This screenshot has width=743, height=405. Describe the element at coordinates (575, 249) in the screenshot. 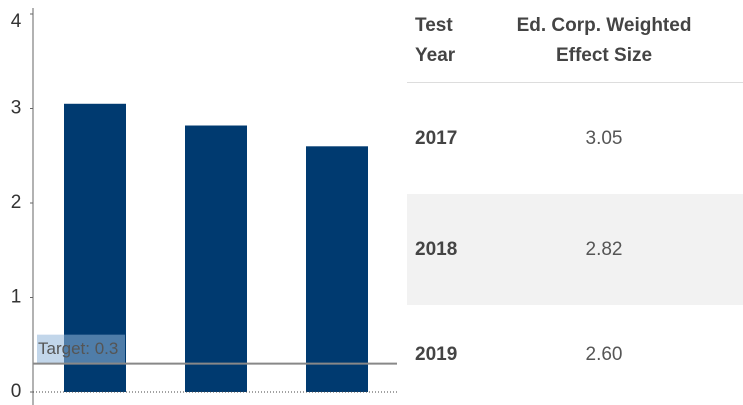

I see `table-row: 2018 2.82` at that location.